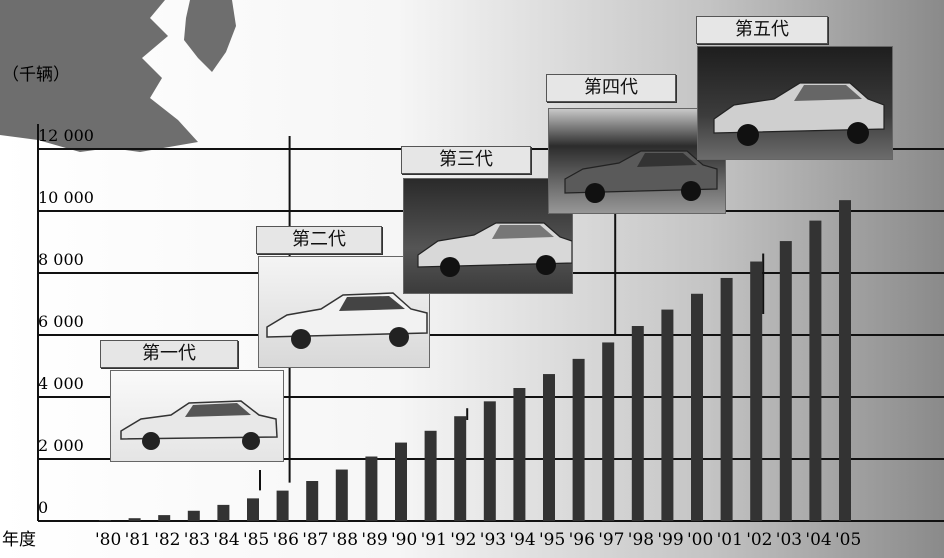  I want to click on x-tick-label: '89, so click(374, 540).